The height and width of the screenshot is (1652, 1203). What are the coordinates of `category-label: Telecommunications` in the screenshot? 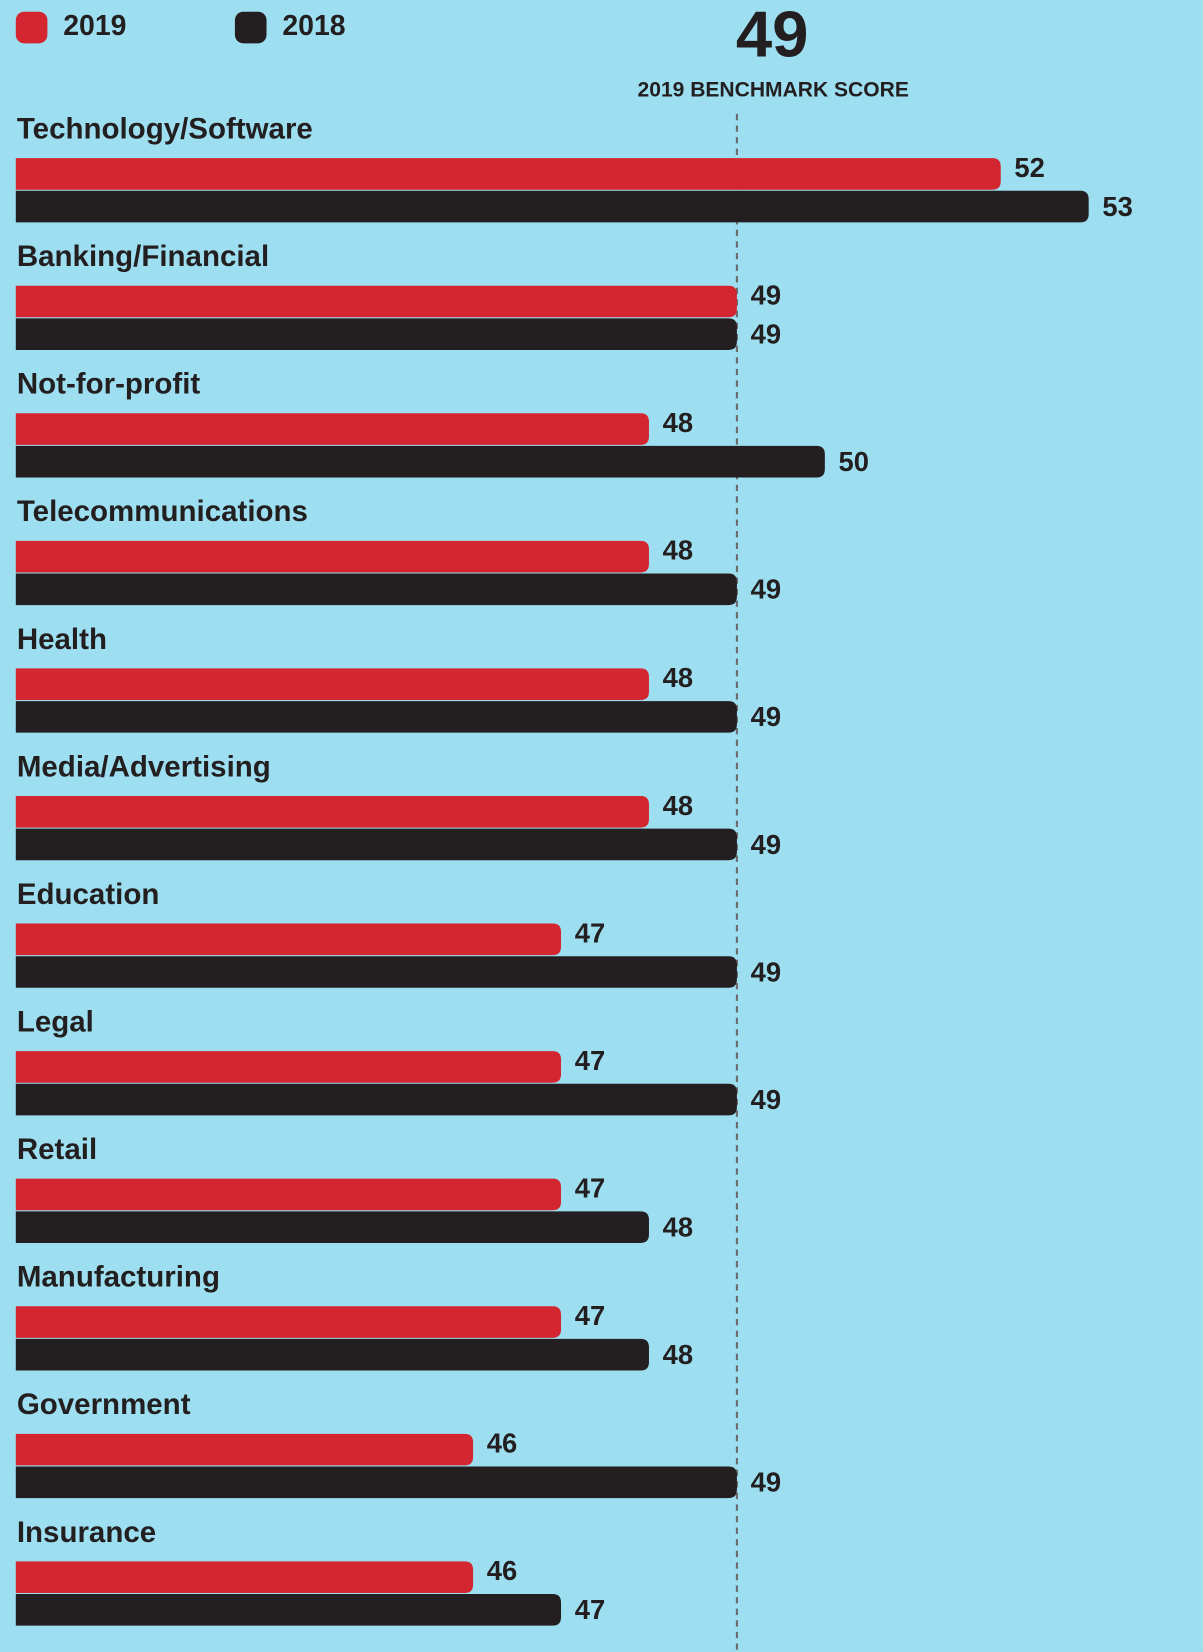 It's located at (162, 511).